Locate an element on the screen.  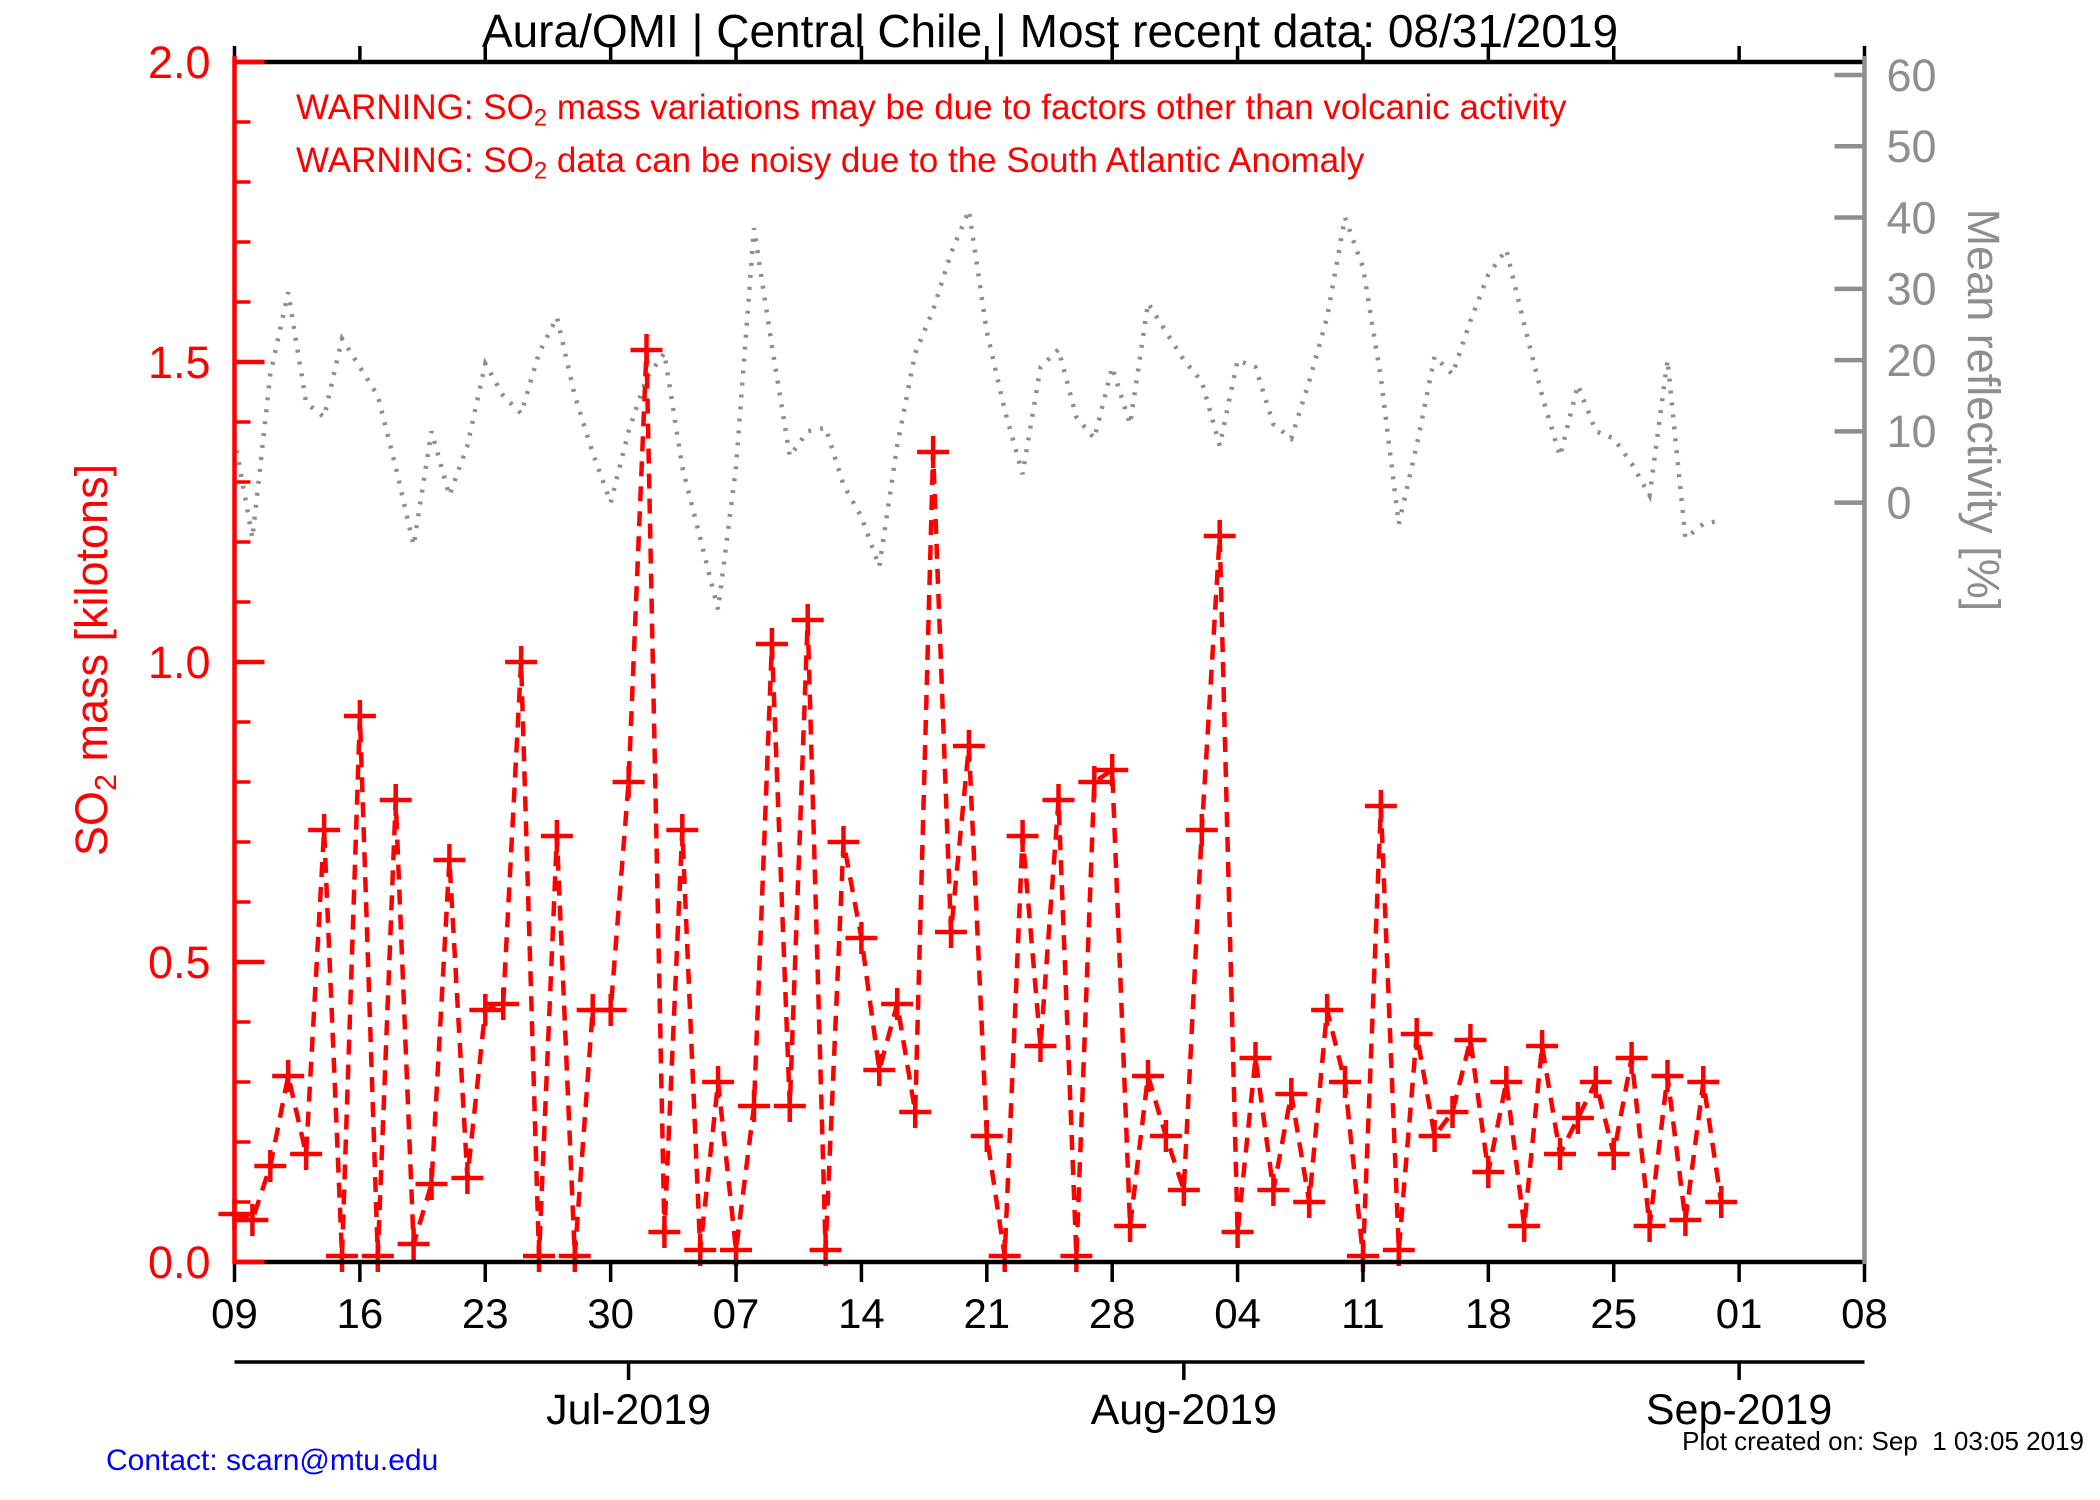
right-tick-label: 30 is located at coordinates (1912, 289).